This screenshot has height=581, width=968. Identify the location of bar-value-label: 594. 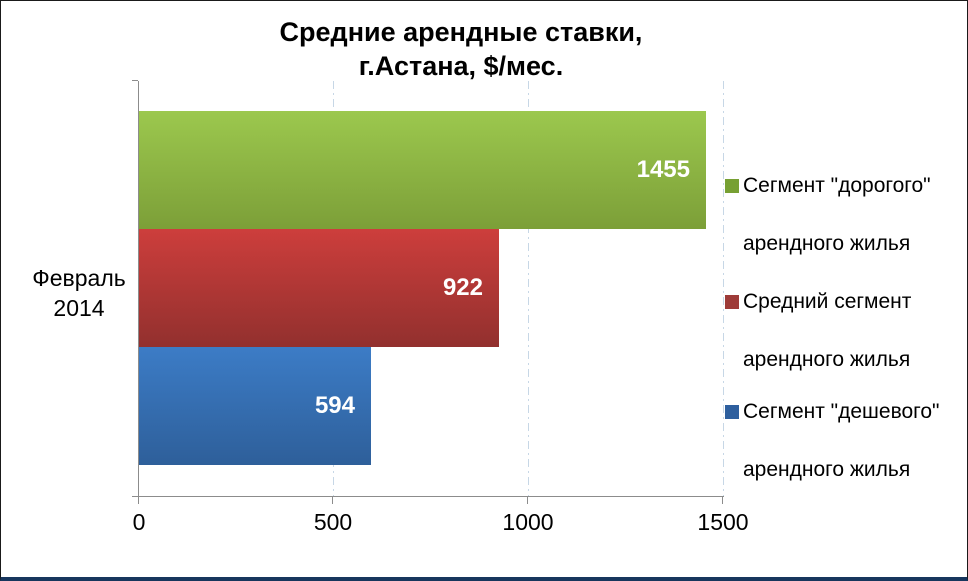
(334, 405).